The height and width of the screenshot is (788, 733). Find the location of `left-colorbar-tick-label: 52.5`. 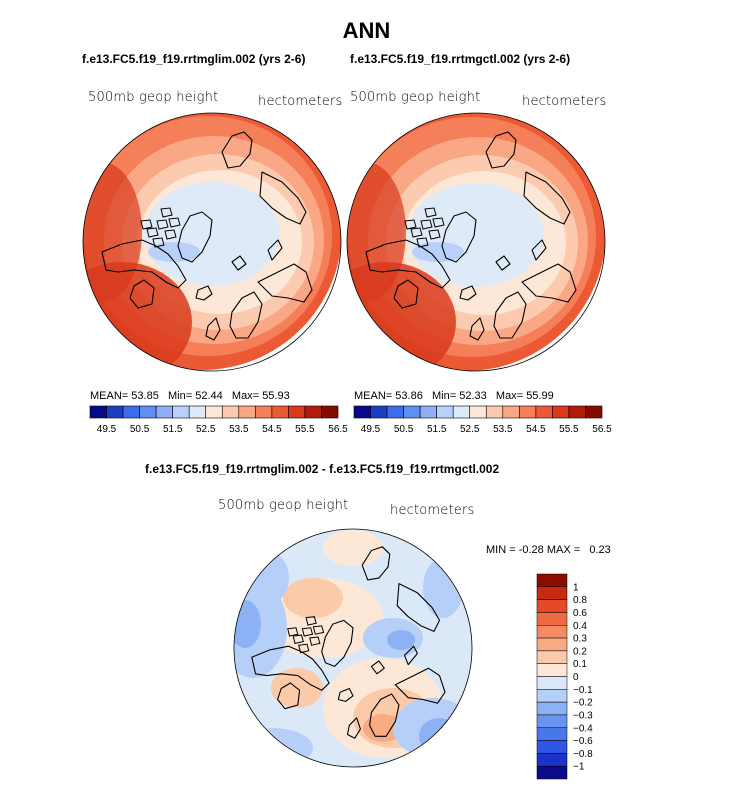

left-colorbar-tick-label: 52.5 is located at coordinates (206, 429).